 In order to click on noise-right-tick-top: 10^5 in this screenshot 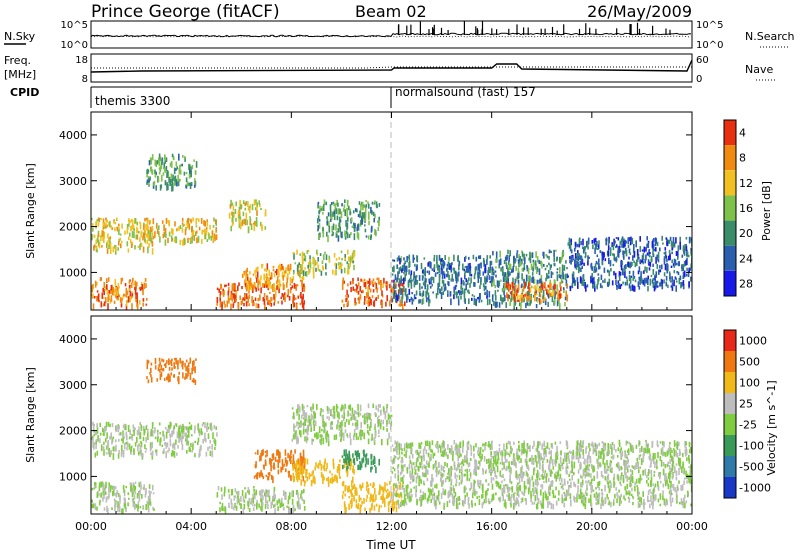, I will do `click(709, 25)`.